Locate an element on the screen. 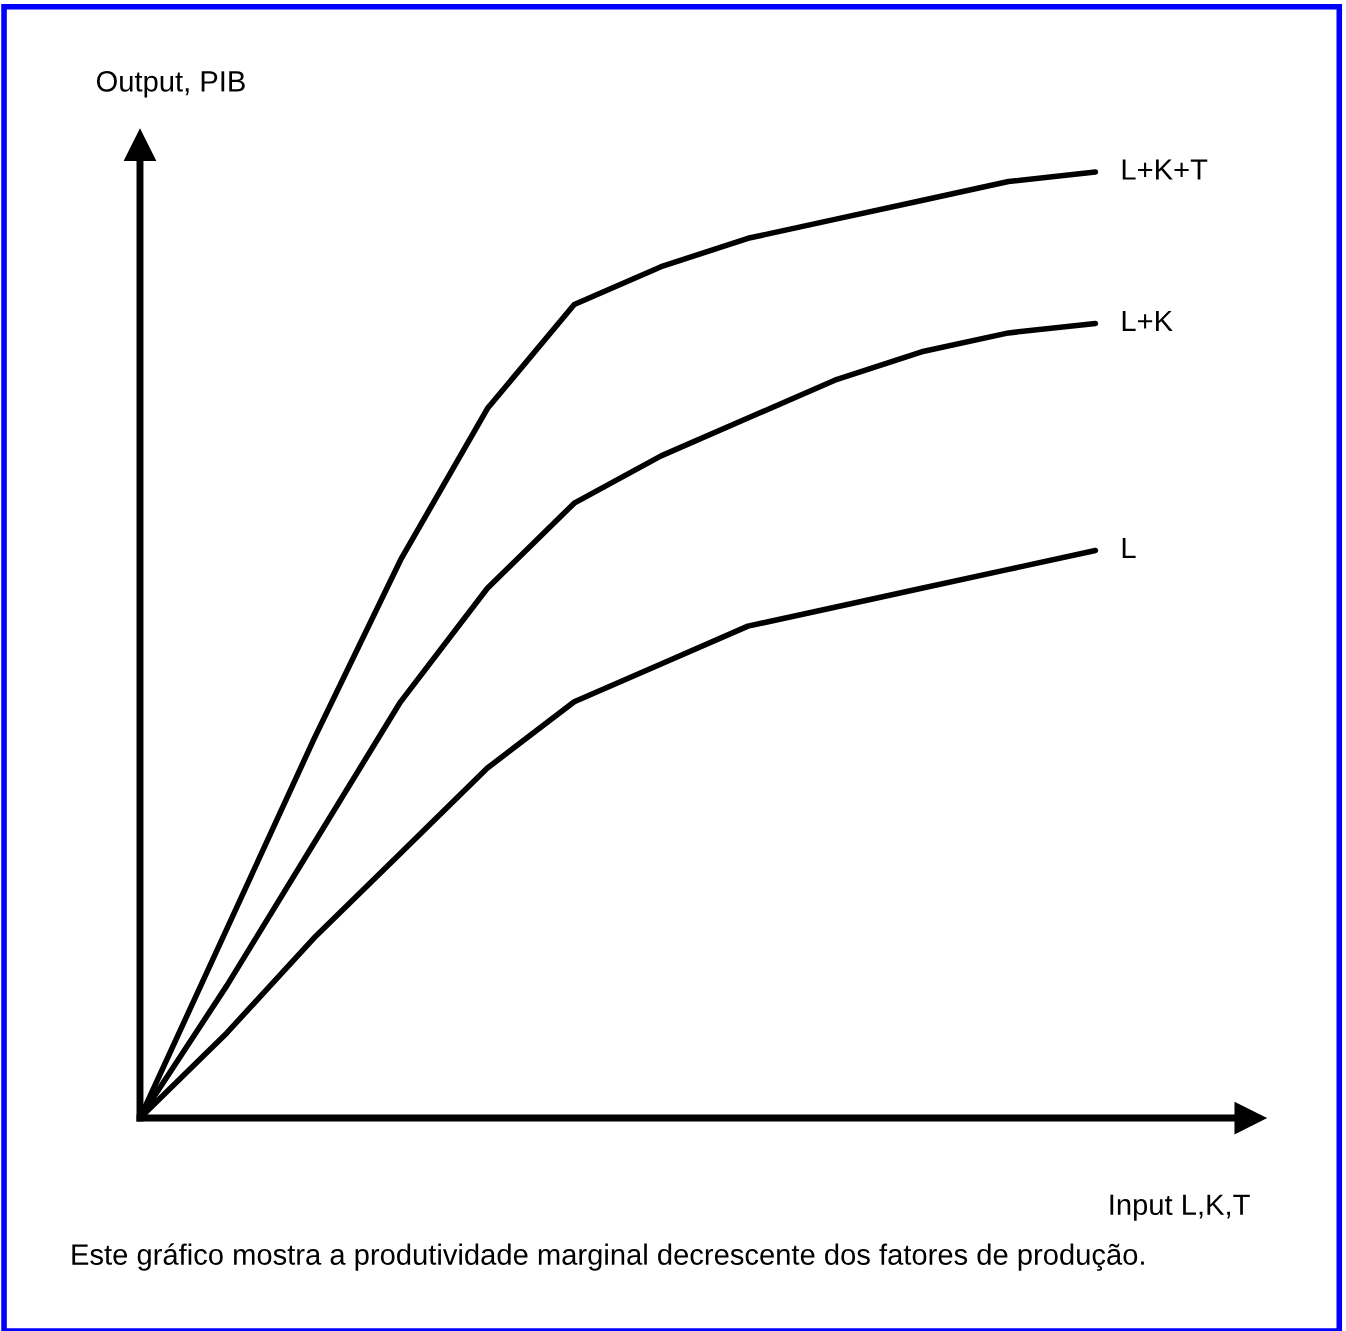 The width and height of the screenshot is (1346, 1331). series-label: L is located at coordinates (1129, 548).